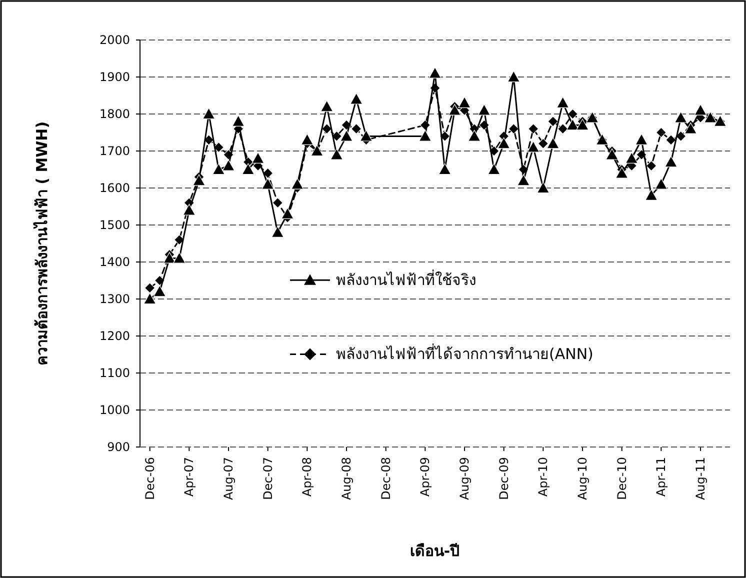 The height and width of the screenshot is (578, 746). What do you see at coordinates (307, 477) in the screenshot?
I see `x-tick-label: Apr-08` at bounding box center [307, 477].